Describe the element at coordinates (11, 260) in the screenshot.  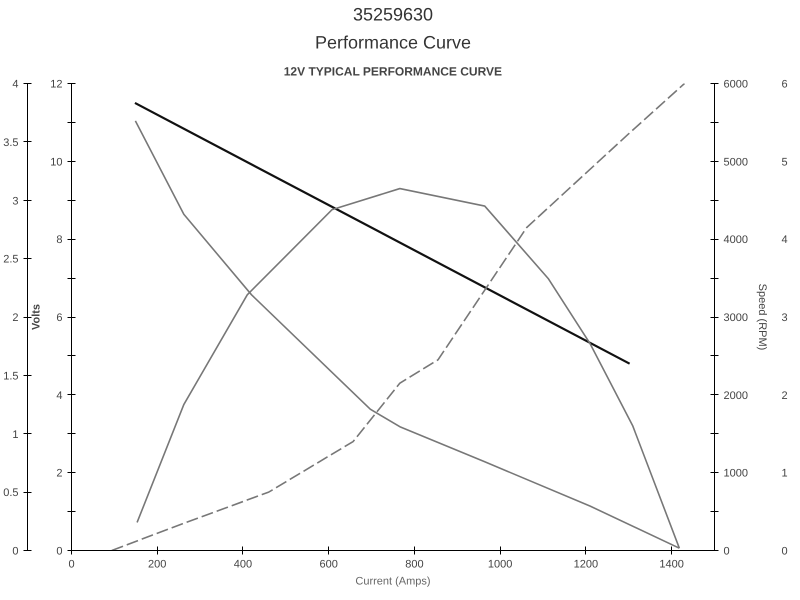
I see `y3-tick-label: 2.5` at that location.